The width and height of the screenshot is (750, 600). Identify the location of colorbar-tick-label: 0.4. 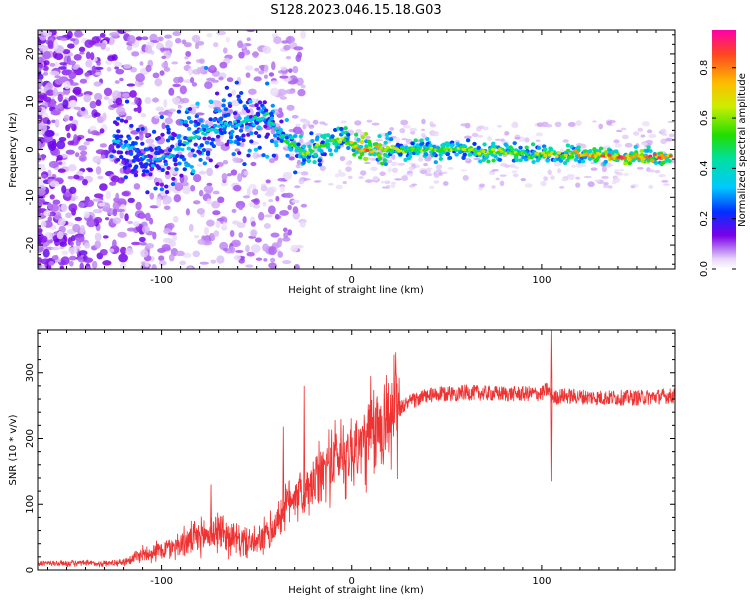
(704, 168).